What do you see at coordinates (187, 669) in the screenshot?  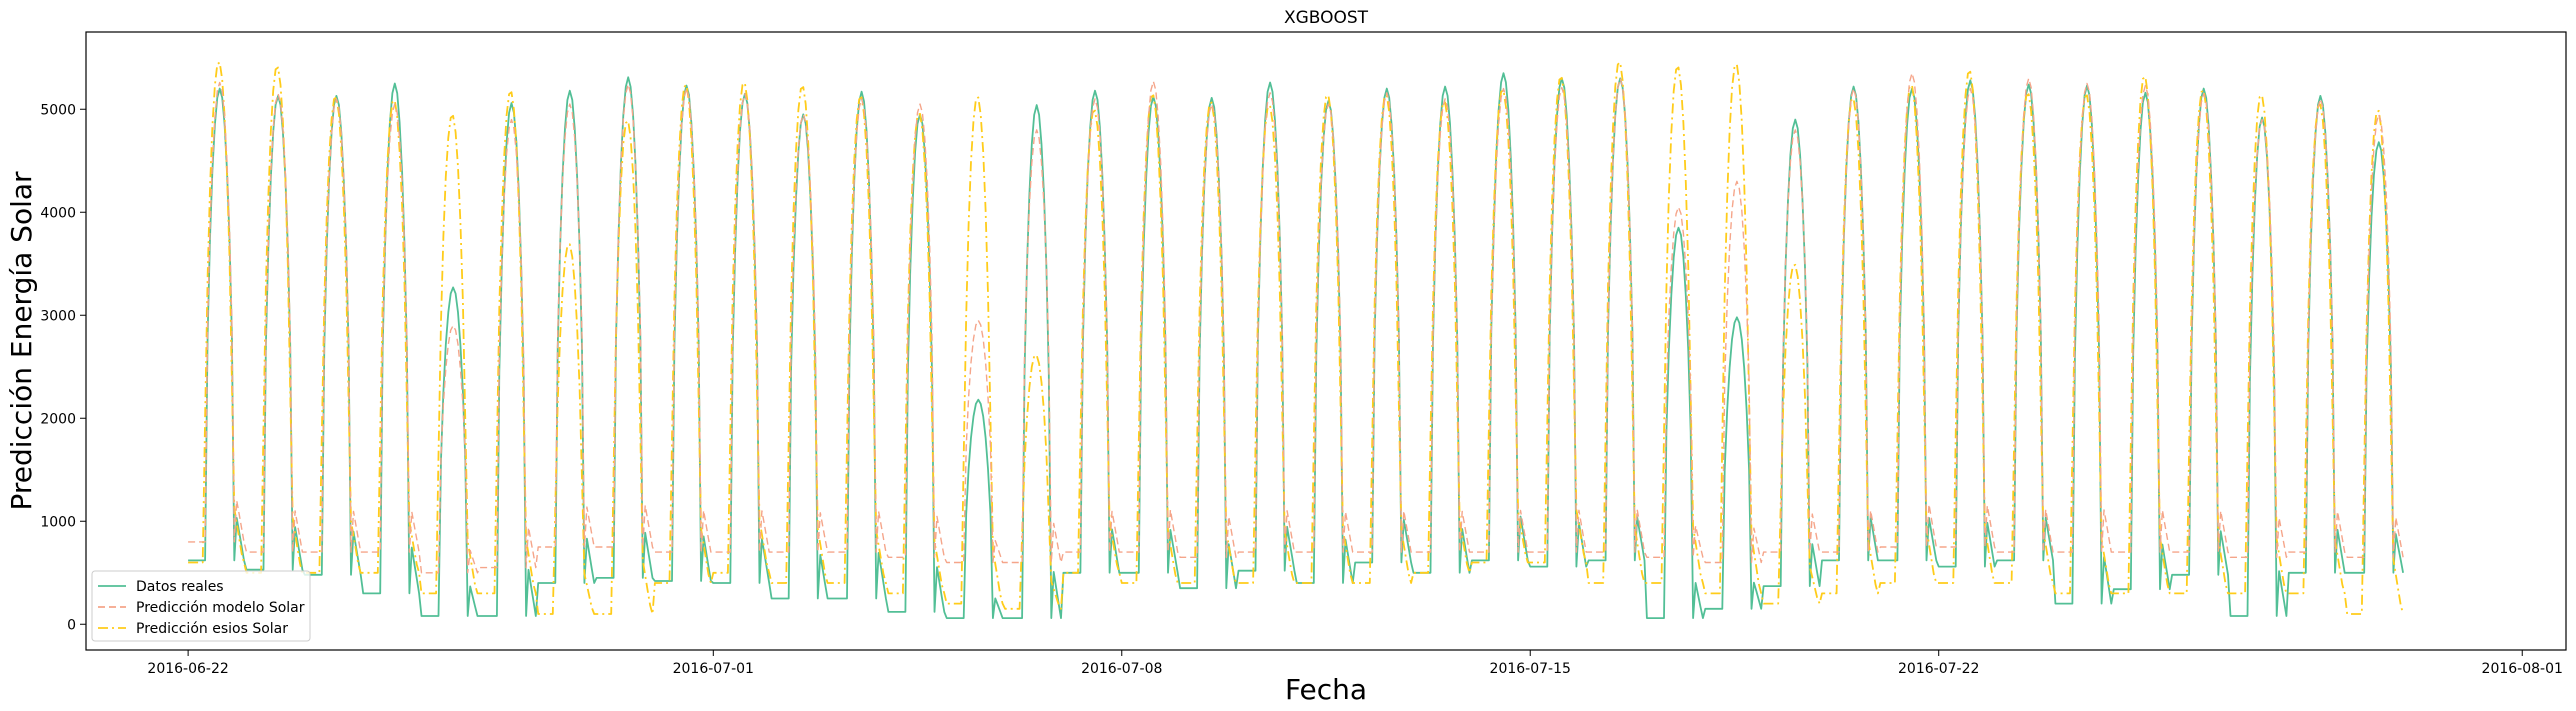 I see `x-tick-label: 2016-06-22` at bounding box center [187, 669].